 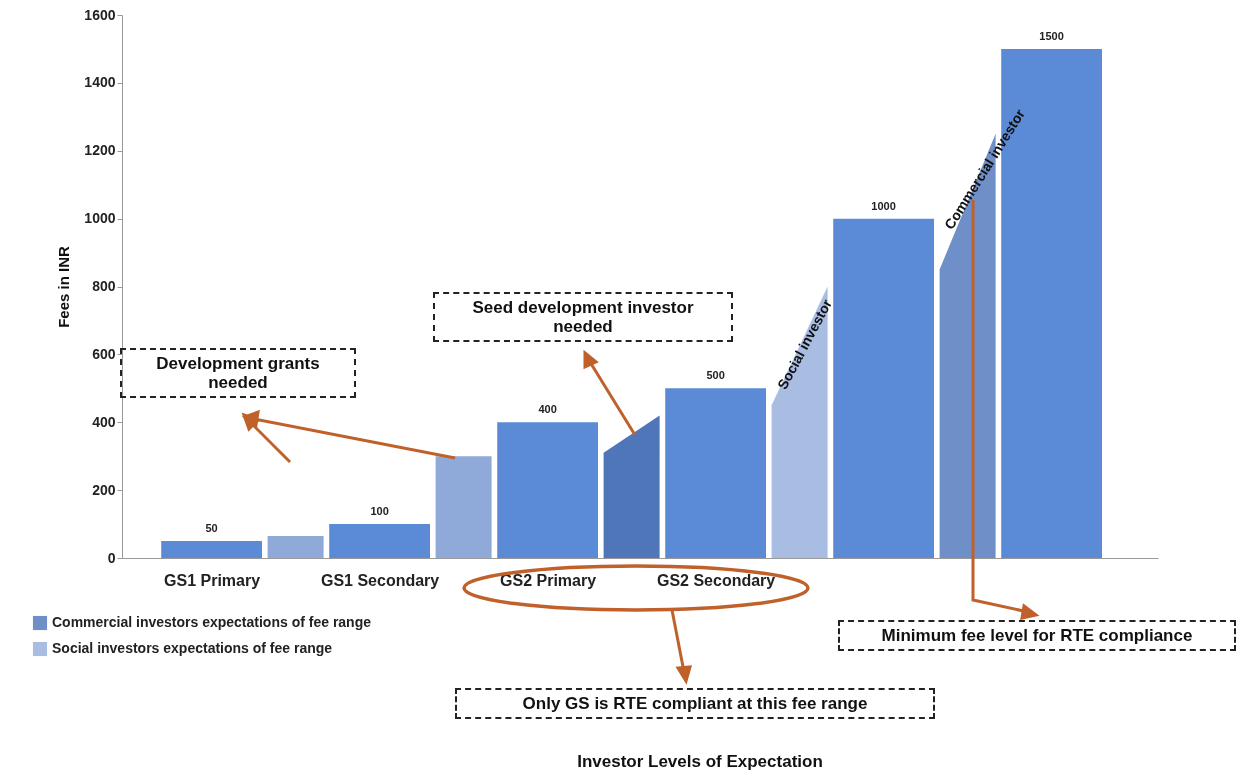 What do you see at coordinates (1037, 635) in the screenshot?
I see `text: Minimum fee level for RTE compliance` at bounding box center [1037, 635].